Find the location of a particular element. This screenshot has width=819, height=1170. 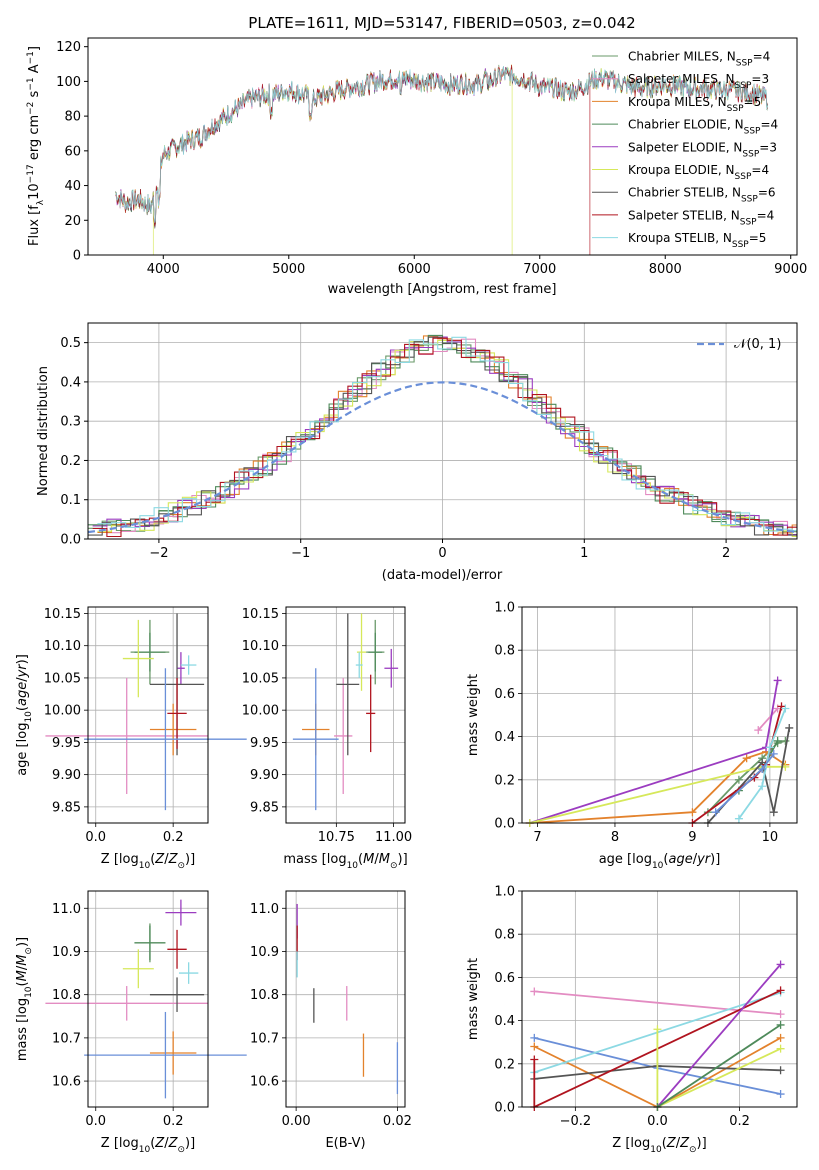

x-tick-label: 9000 is located at coordinates (790, 269).